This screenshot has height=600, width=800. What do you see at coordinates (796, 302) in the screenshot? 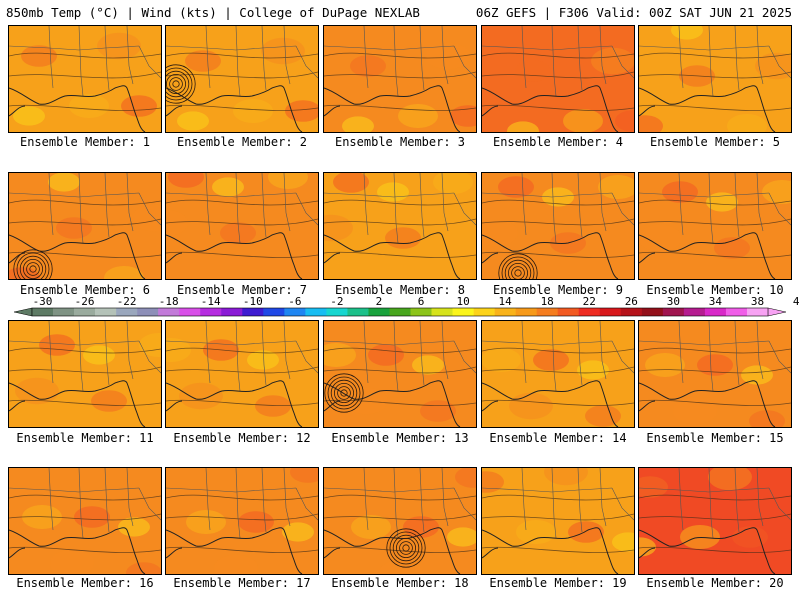
I see `colorbar-tick-label: 42` at bounding box center [796, 302].